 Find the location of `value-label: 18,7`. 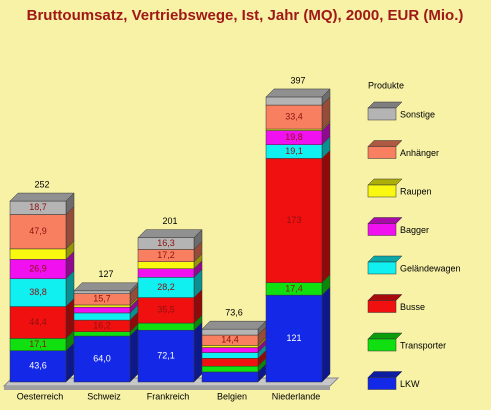

value-label: 18,7 is located at coordinates (38, 207).